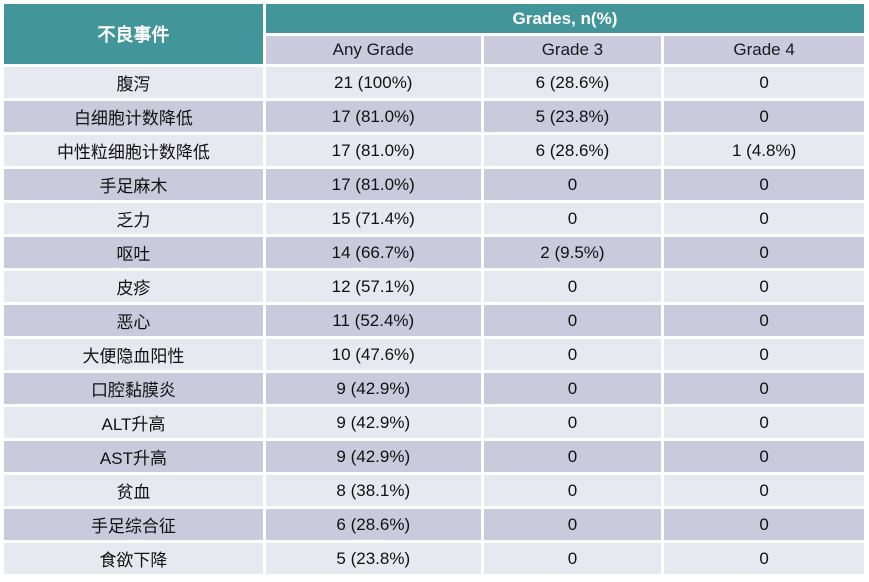  What do you see at coordinates (133, 456) in the screenshot?
I see `event-cell: AST升高` at bounding box center [133, 456].